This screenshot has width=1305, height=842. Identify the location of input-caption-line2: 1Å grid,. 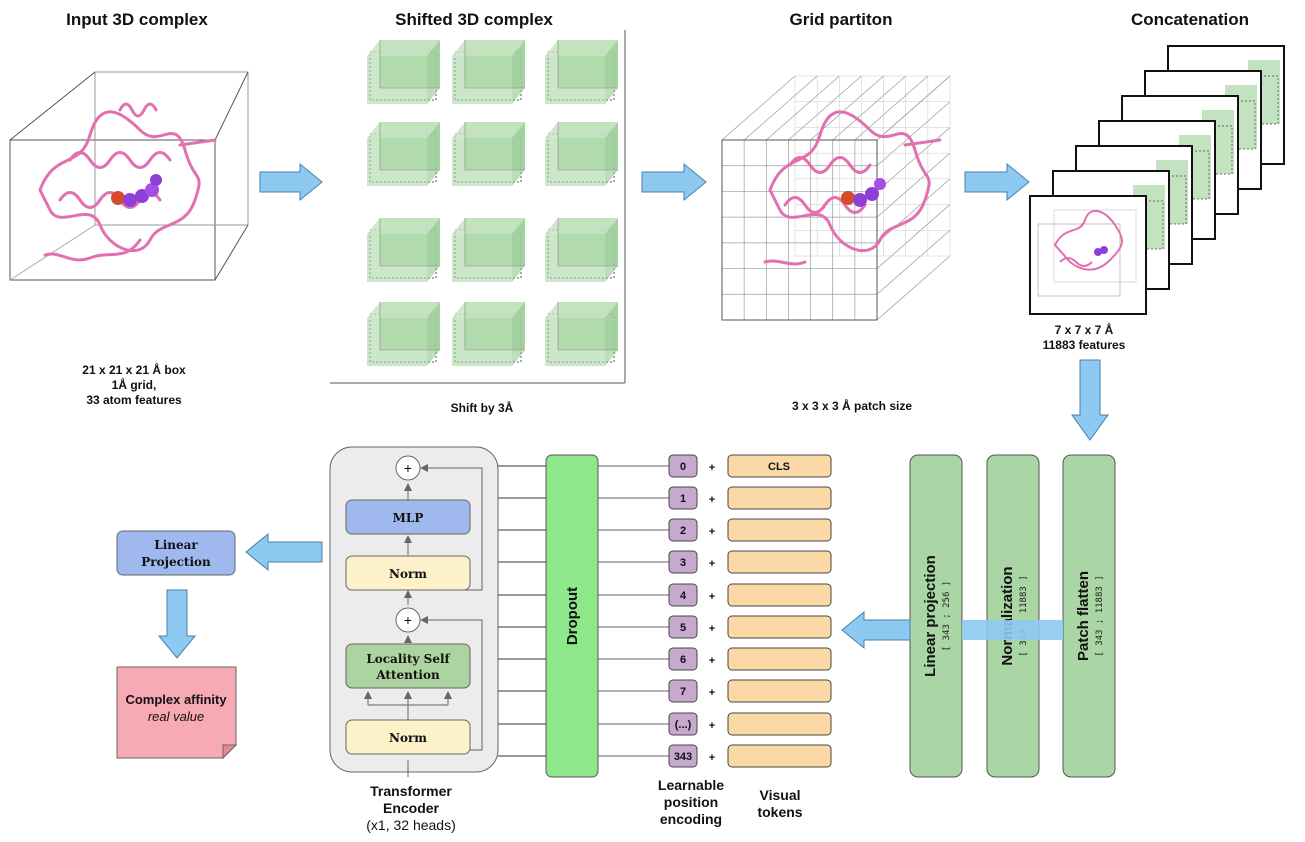
(134, 384).